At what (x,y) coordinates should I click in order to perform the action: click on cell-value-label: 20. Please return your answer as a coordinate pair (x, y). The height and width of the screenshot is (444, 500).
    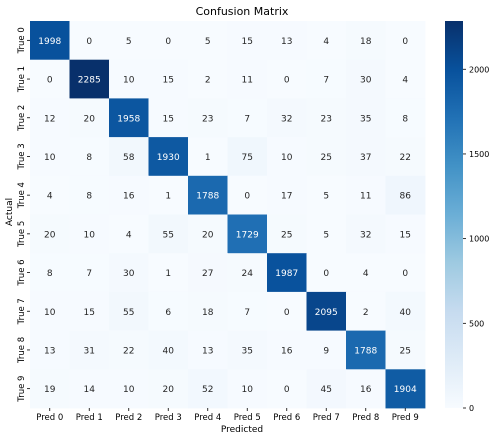
    Looking at the image, I should click on (50, 235).